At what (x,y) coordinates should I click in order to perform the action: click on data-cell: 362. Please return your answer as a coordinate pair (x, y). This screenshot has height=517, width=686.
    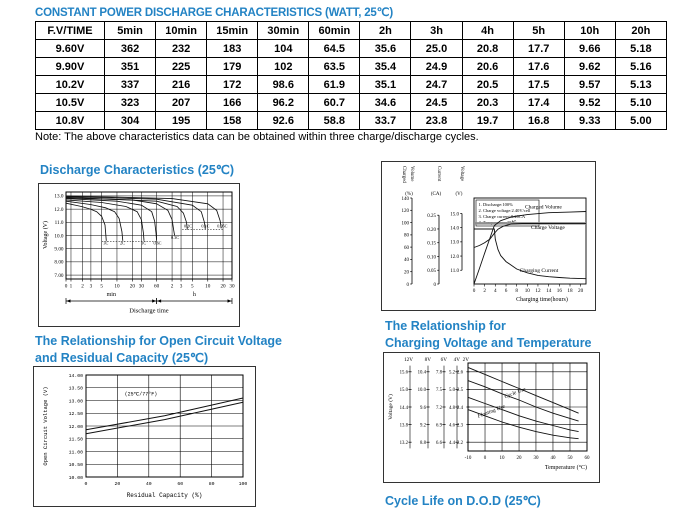
    Looking at the image, I should click on (130, 48).